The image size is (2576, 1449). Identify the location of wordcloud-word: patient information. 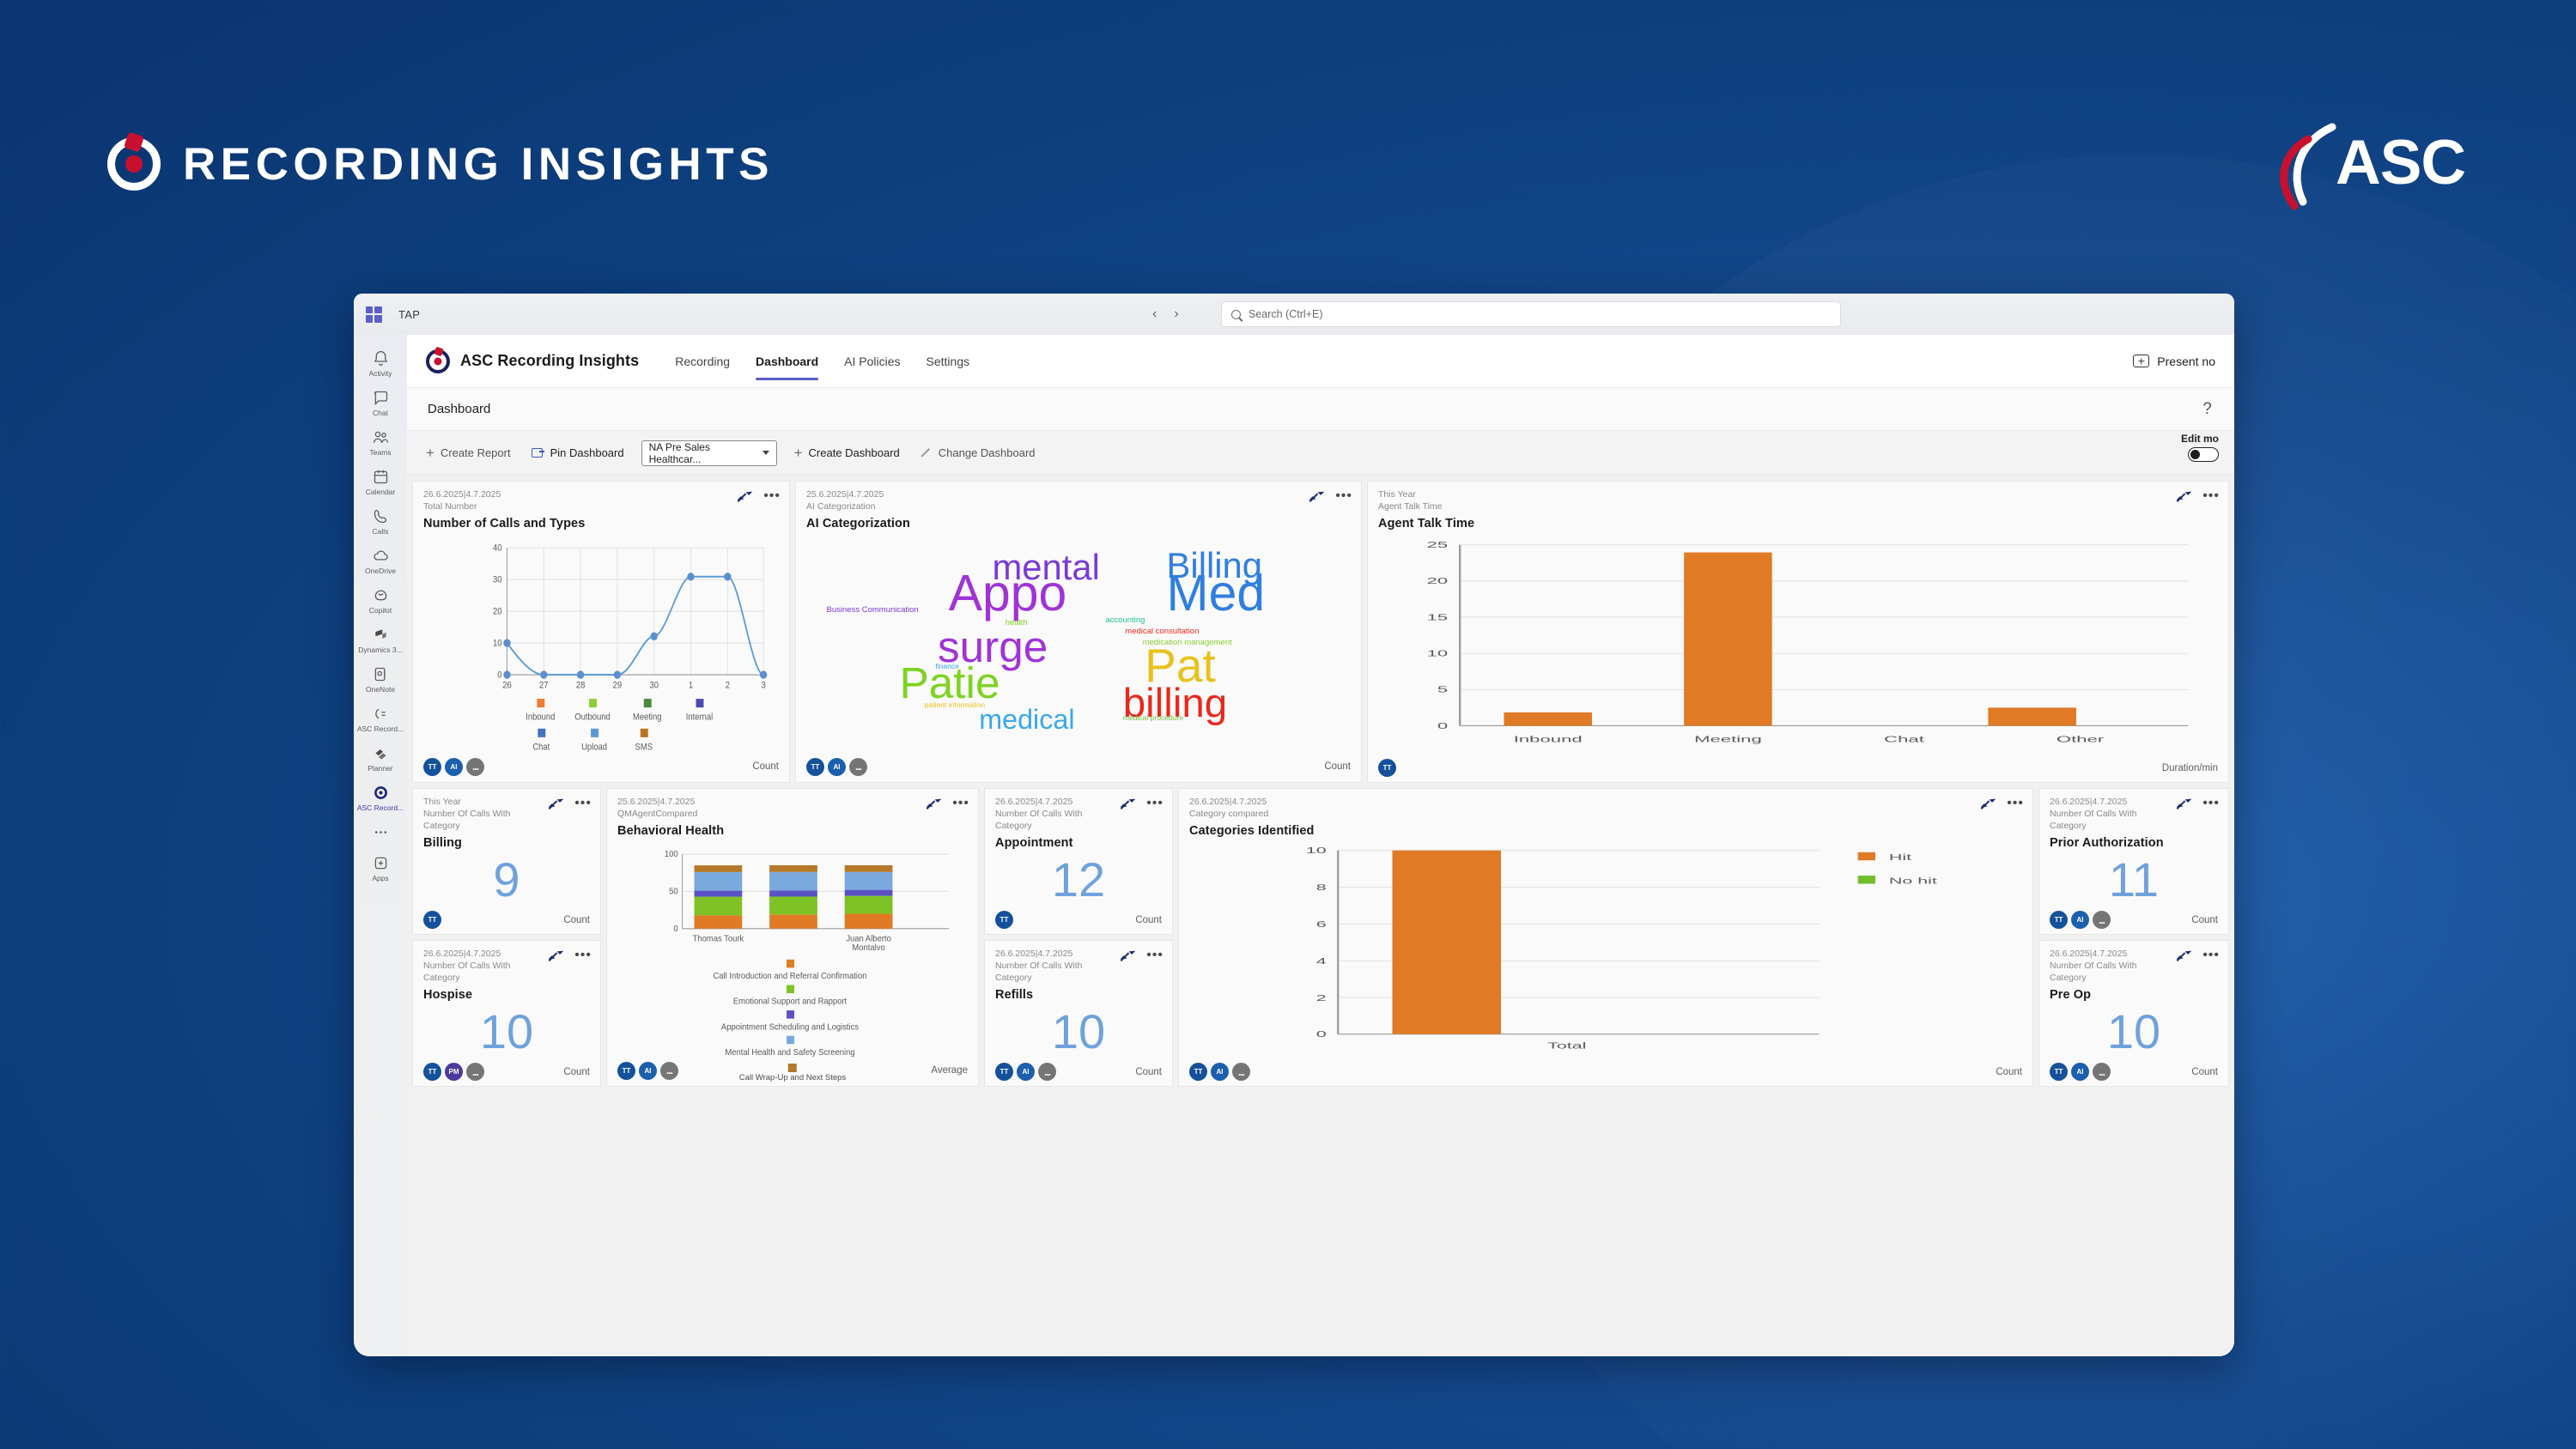
(955, 705).